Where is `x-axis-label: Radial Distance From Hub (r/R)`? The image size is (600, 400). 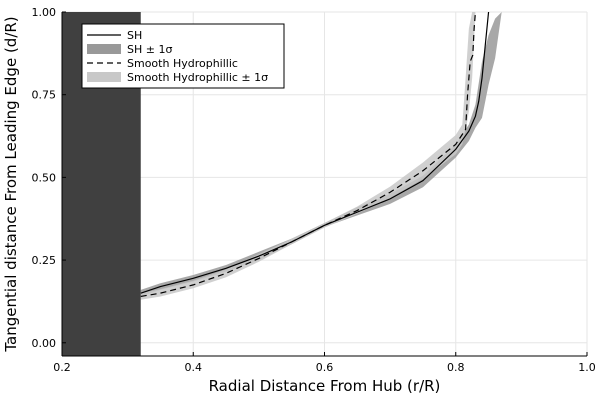
x-axis-label: Radial Distance From Hub (r/R) is located at coordinates (325, 386).